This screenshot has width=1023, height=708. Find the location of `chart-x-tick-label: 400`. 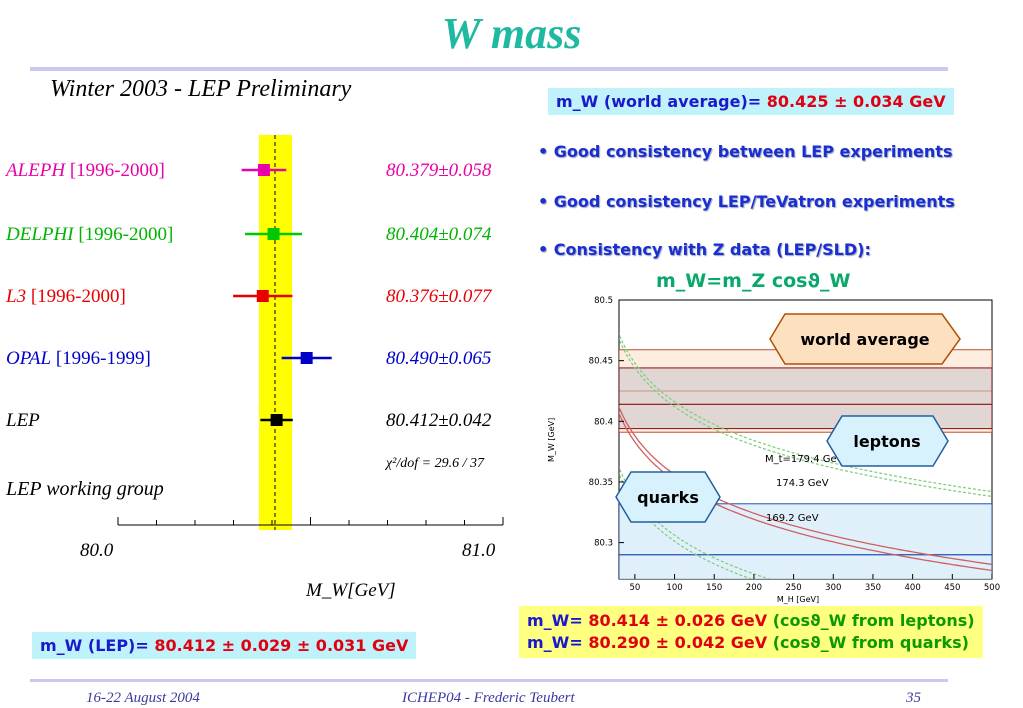

chart-x-tick-label: 400 is located at coordinates (913, 588).